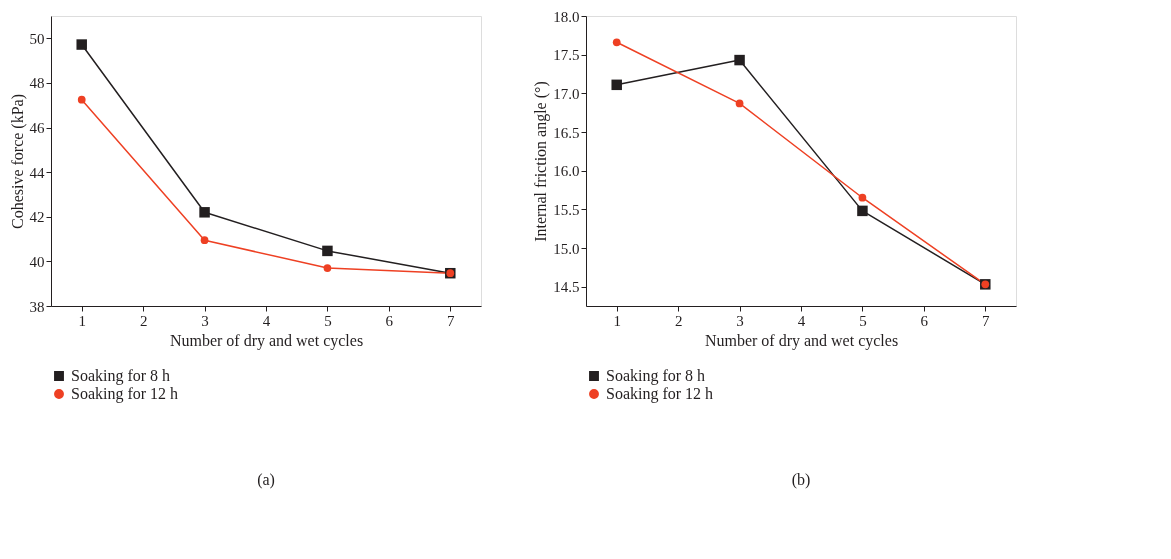  I want to click on y-tick-label: 46, so click(37, 128).